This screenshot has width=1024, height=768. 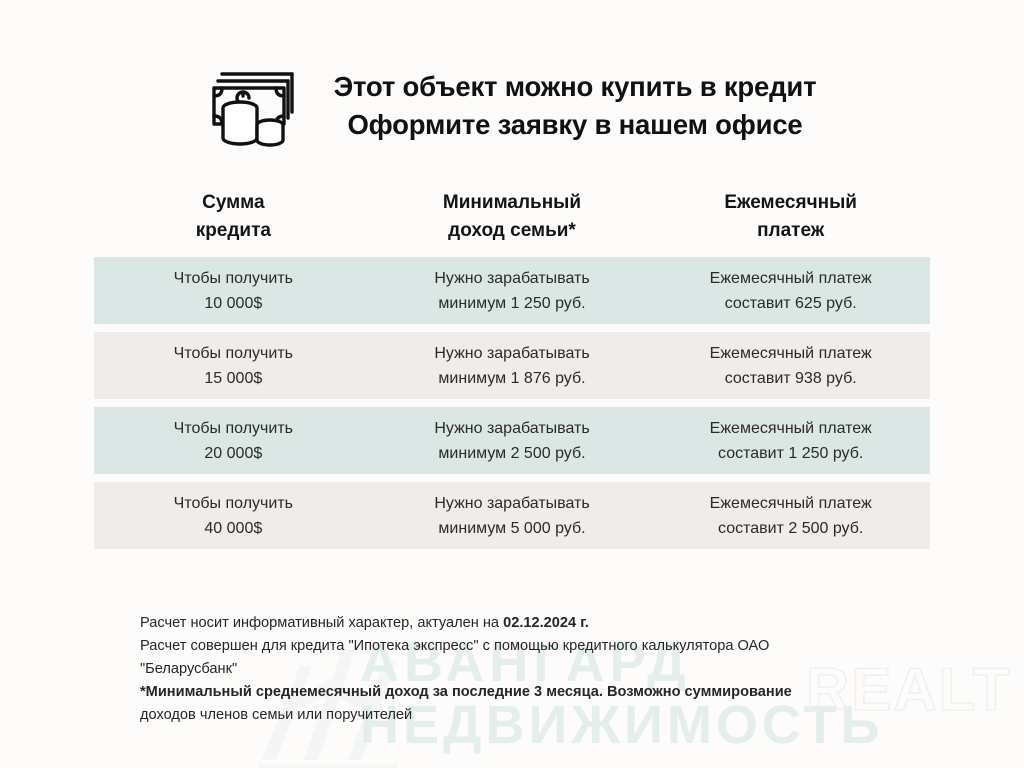 I want to click on footnote-date: 02.12.2024 г., so click(x=546, y=623).